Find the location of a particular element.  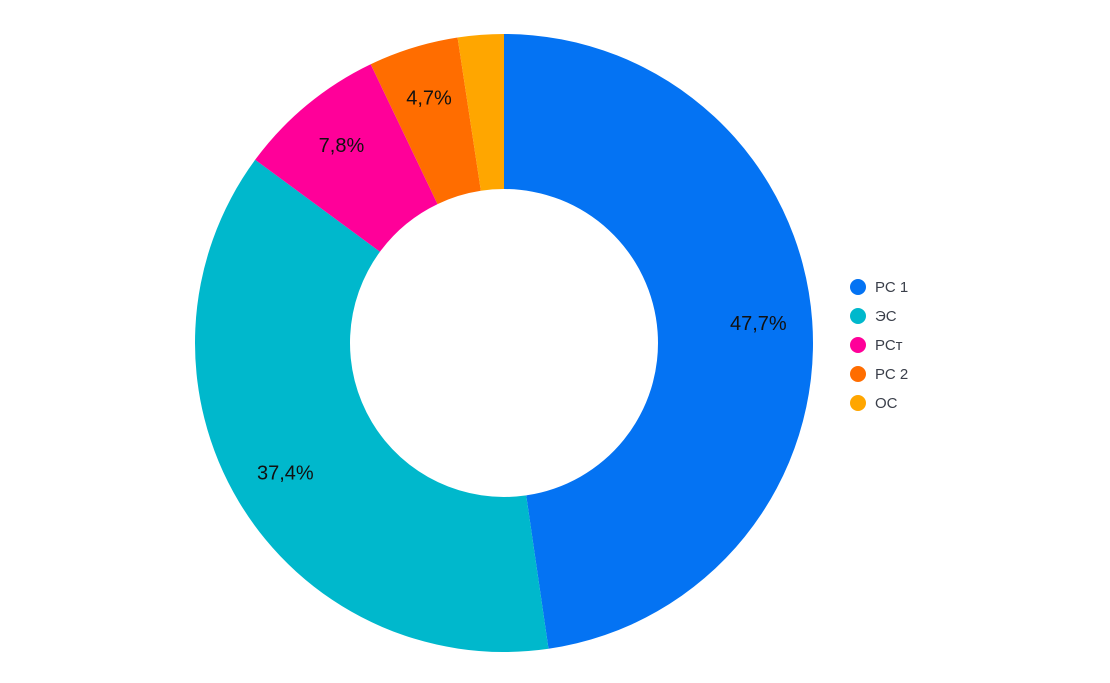

value-label: 37,4% is located at coordinates (285, 473).